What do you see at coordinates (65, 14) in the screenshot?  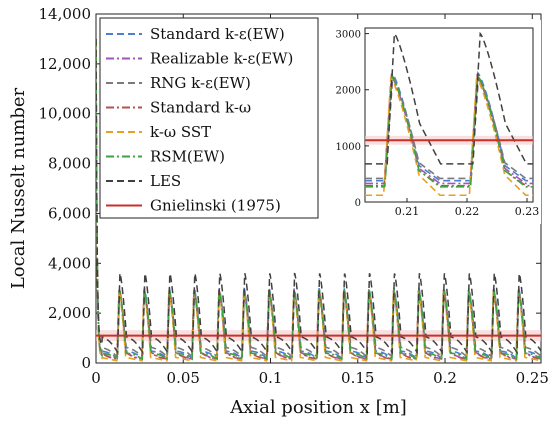 I see `y-tick-label: 14,000` at bounding box center [65, 14].